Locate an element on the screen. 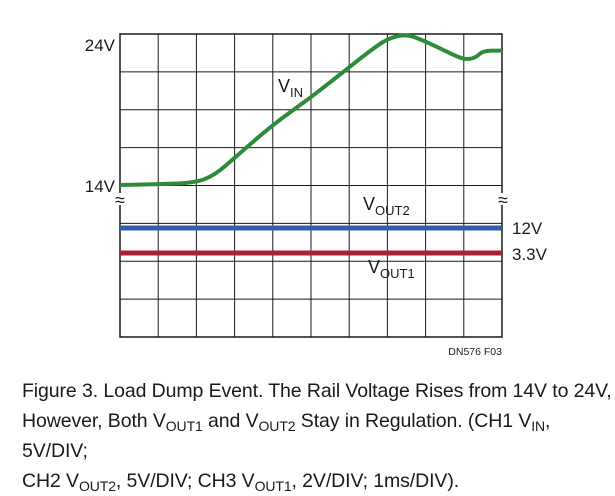 This screenshot has width=615, height=496. figure-code: DN576 F03 is located at coordinates (475, 352).